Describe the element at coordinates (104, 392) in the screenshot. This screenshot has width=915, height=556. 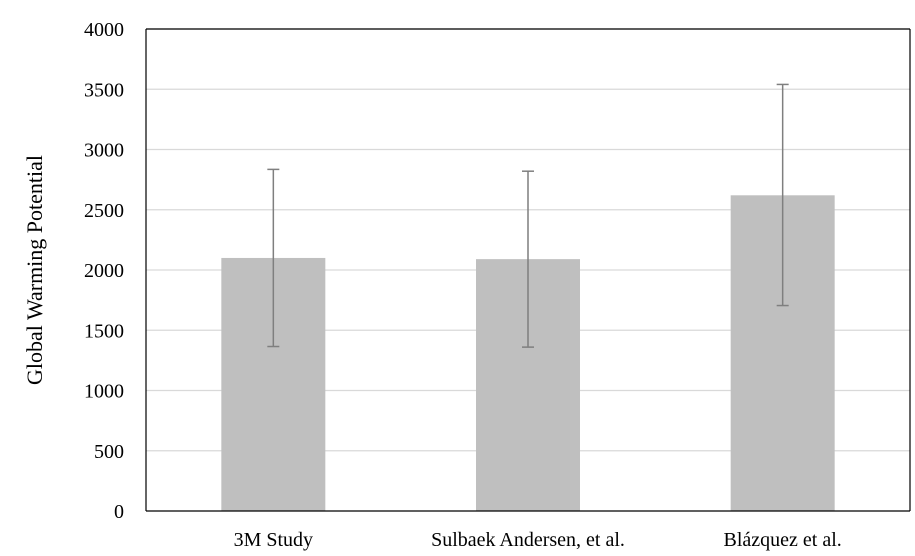
I see `y-tick-label: 1000` at that location.